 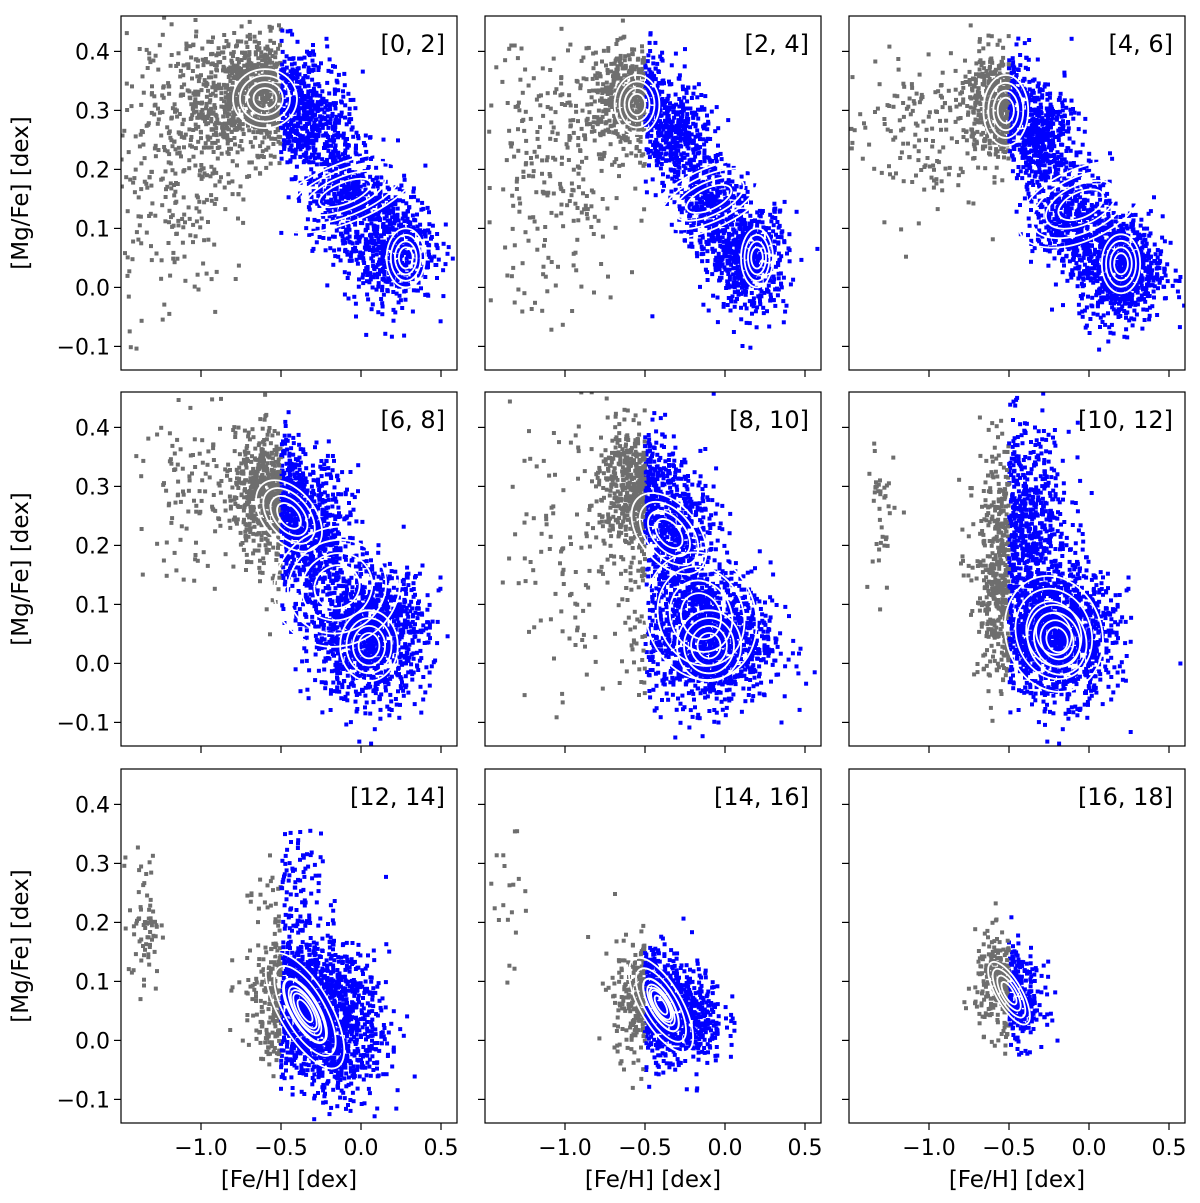 I want to click on scatter-points, so click(x=288, y=183).